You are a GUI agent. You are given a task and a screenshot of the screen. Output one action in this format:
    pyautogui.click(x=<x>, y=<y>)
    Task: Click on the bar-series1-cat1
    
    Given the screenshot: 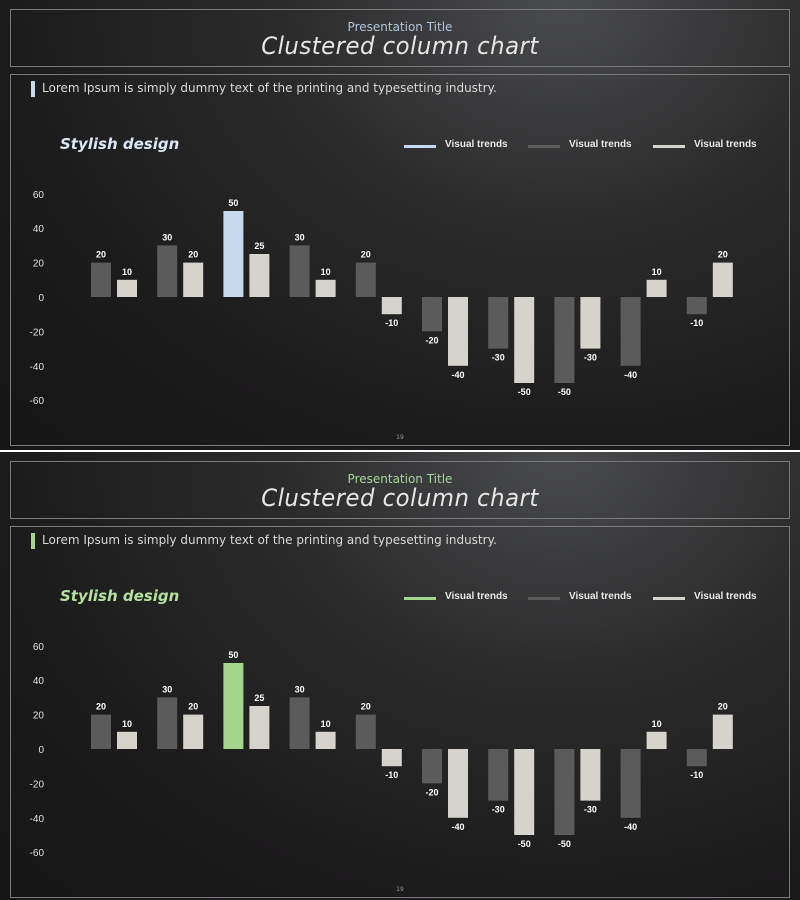 What is the action you would take?
    pyautogui.click(x=101, y=731)
    